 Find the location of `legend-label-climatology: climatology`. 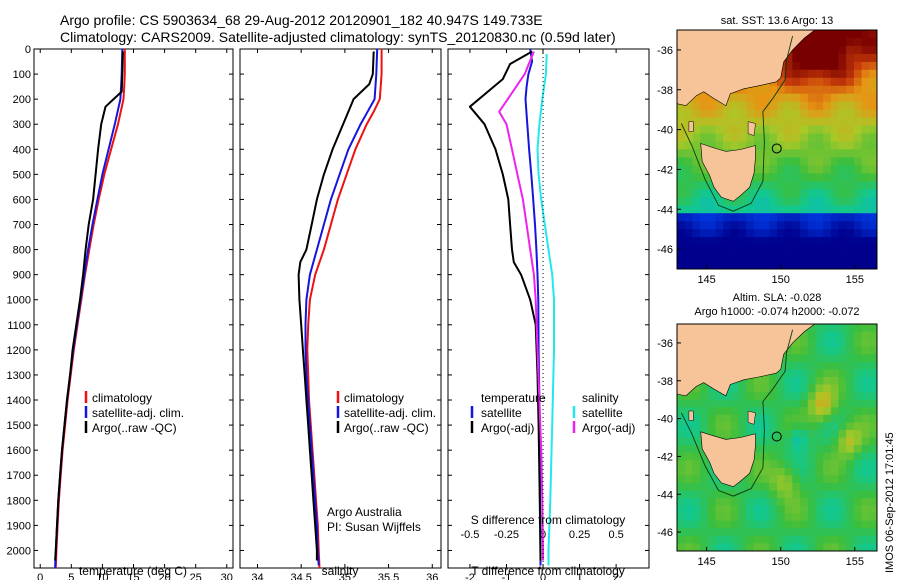

legend-label-climatology: climatology is located at coordinates (122, 398).